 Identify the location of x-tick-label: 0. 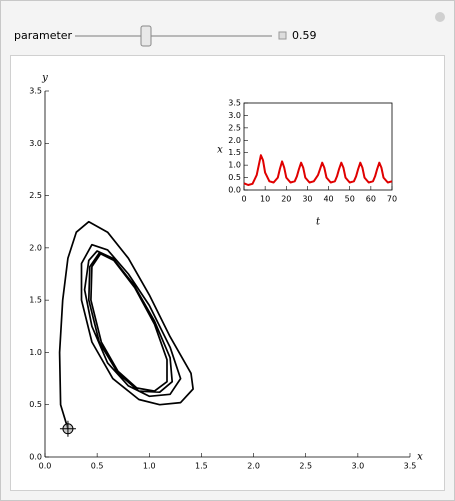
(243, 199).